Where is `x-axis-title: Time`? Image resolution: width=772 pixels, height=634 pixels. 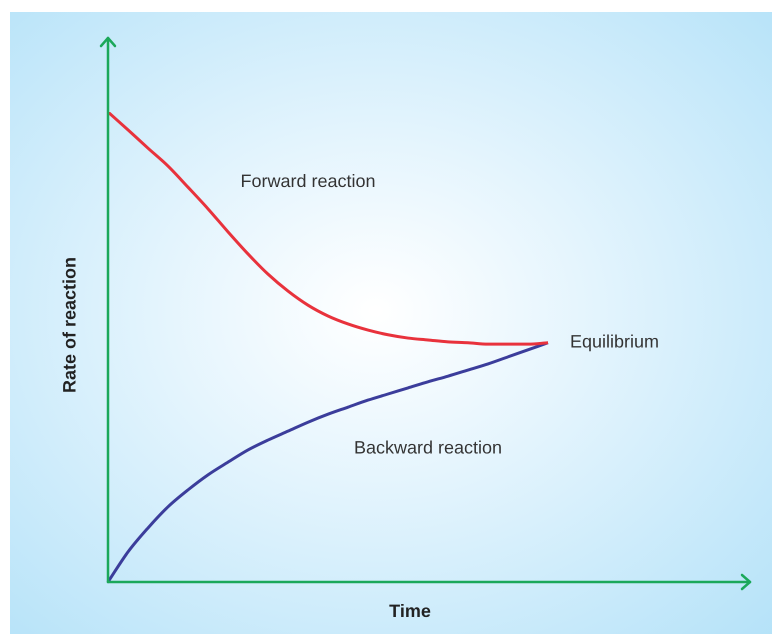 x-axis-title: Time is located at coordinates (410, 611).